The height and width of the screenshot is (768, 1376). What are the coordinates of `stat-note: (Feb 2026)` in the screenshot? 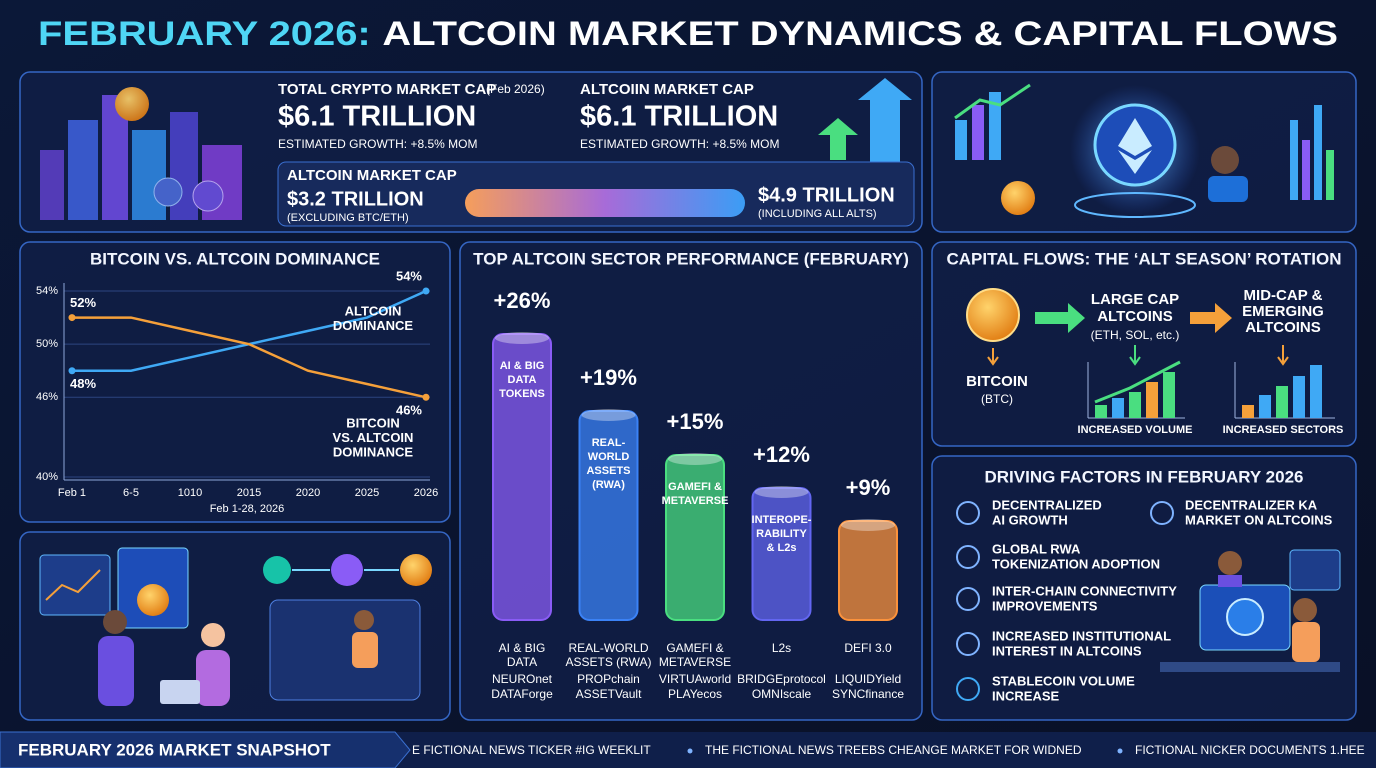 It's located at (515, 89).